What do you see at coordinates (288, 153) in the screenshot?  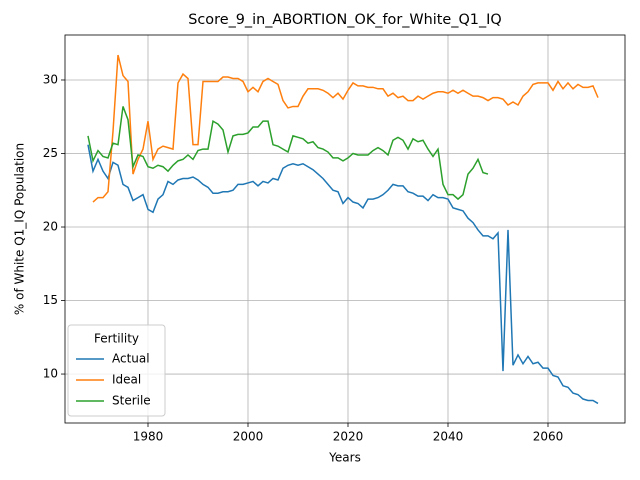 I see `line-series` at bounding box center [288, 153].